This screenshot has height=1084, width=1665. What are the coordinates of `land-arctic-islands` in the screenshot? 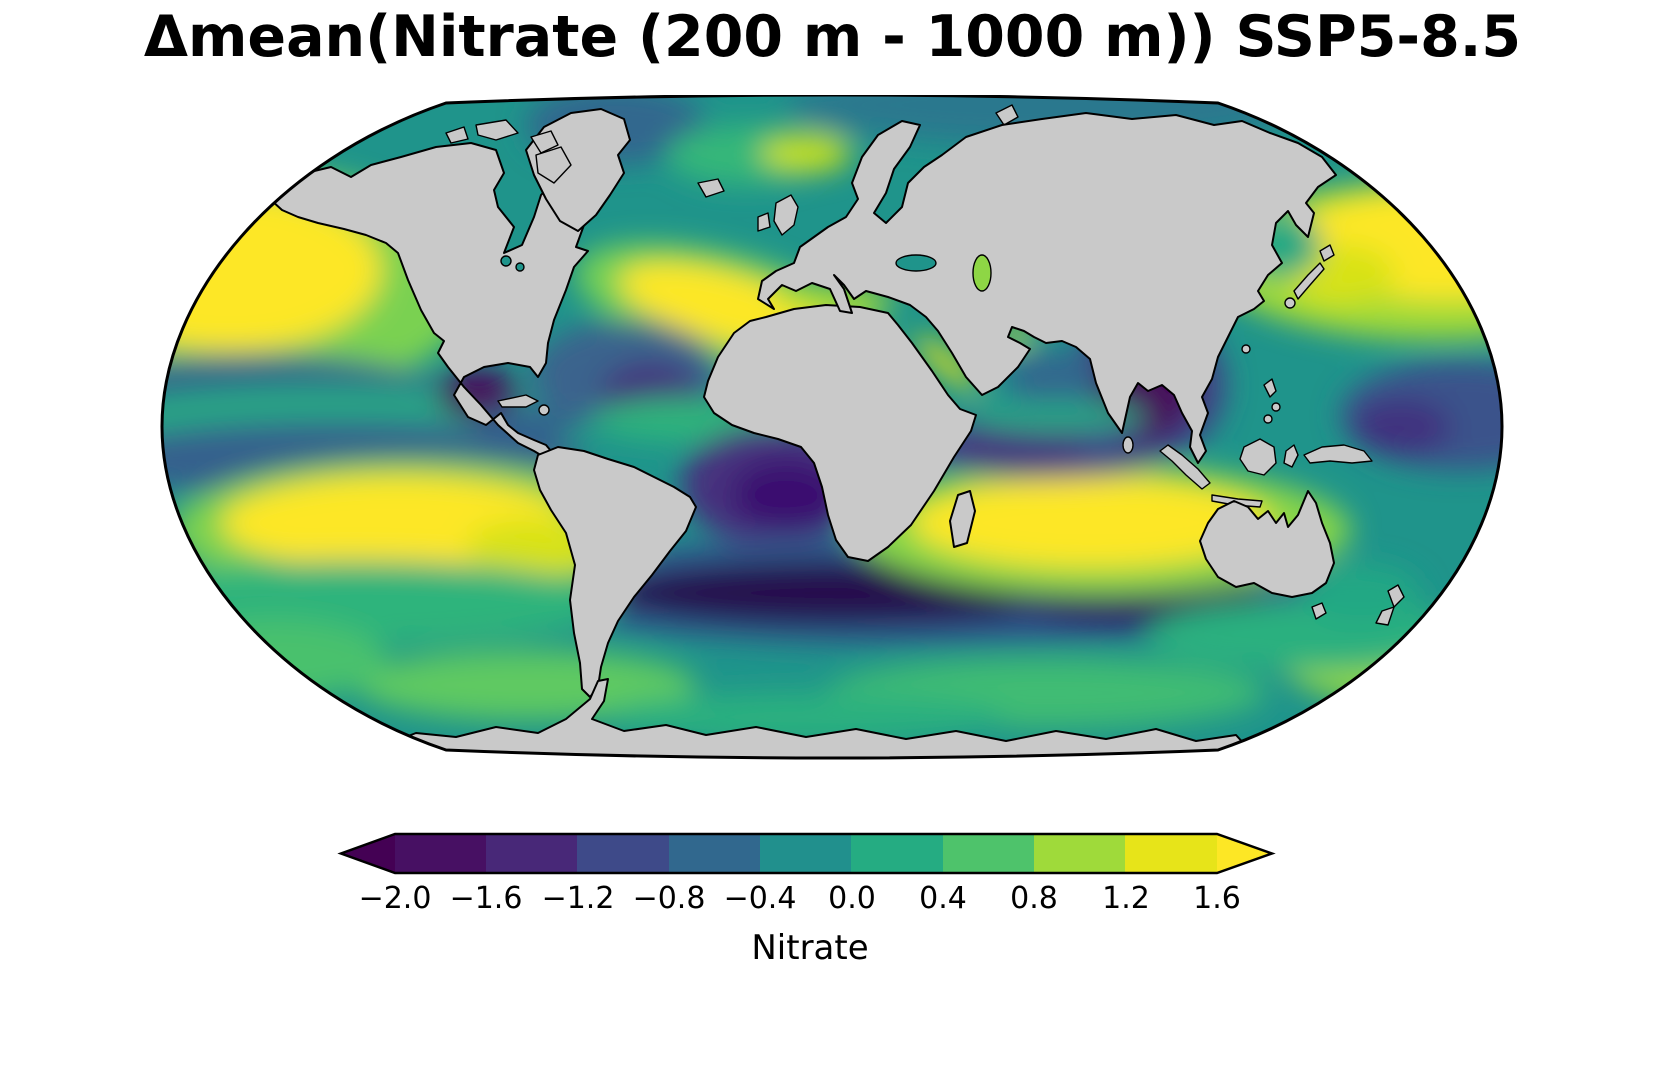 It's located at (732, 151).